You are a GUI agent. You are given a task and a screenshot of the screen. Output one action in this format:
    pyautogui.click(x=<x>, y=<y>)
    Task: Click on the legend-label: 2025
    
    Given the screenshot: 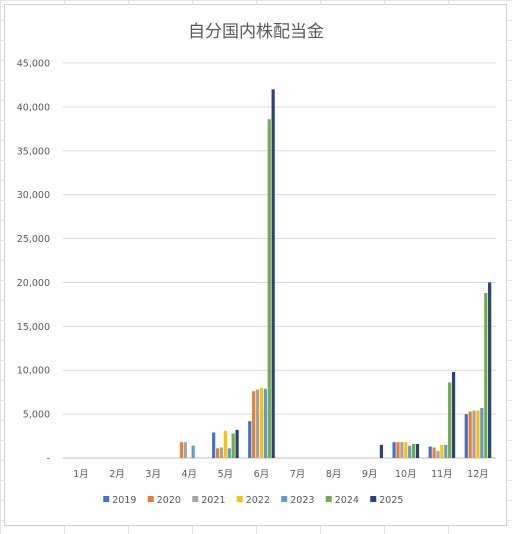 What is the action you would take?
    pyautogui.click(x=391, y=500)
    